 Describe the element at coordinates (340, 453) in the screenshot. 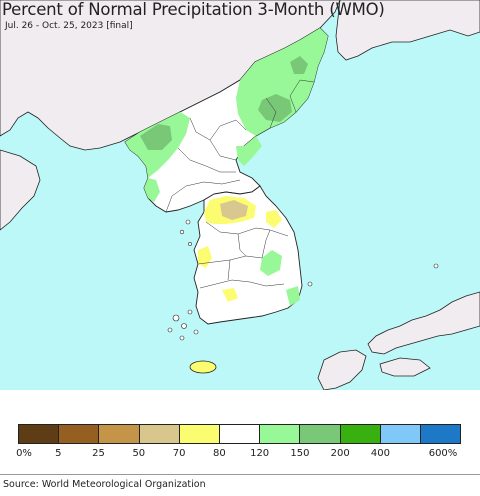

I see `legend-tick-label: 200` at that location.